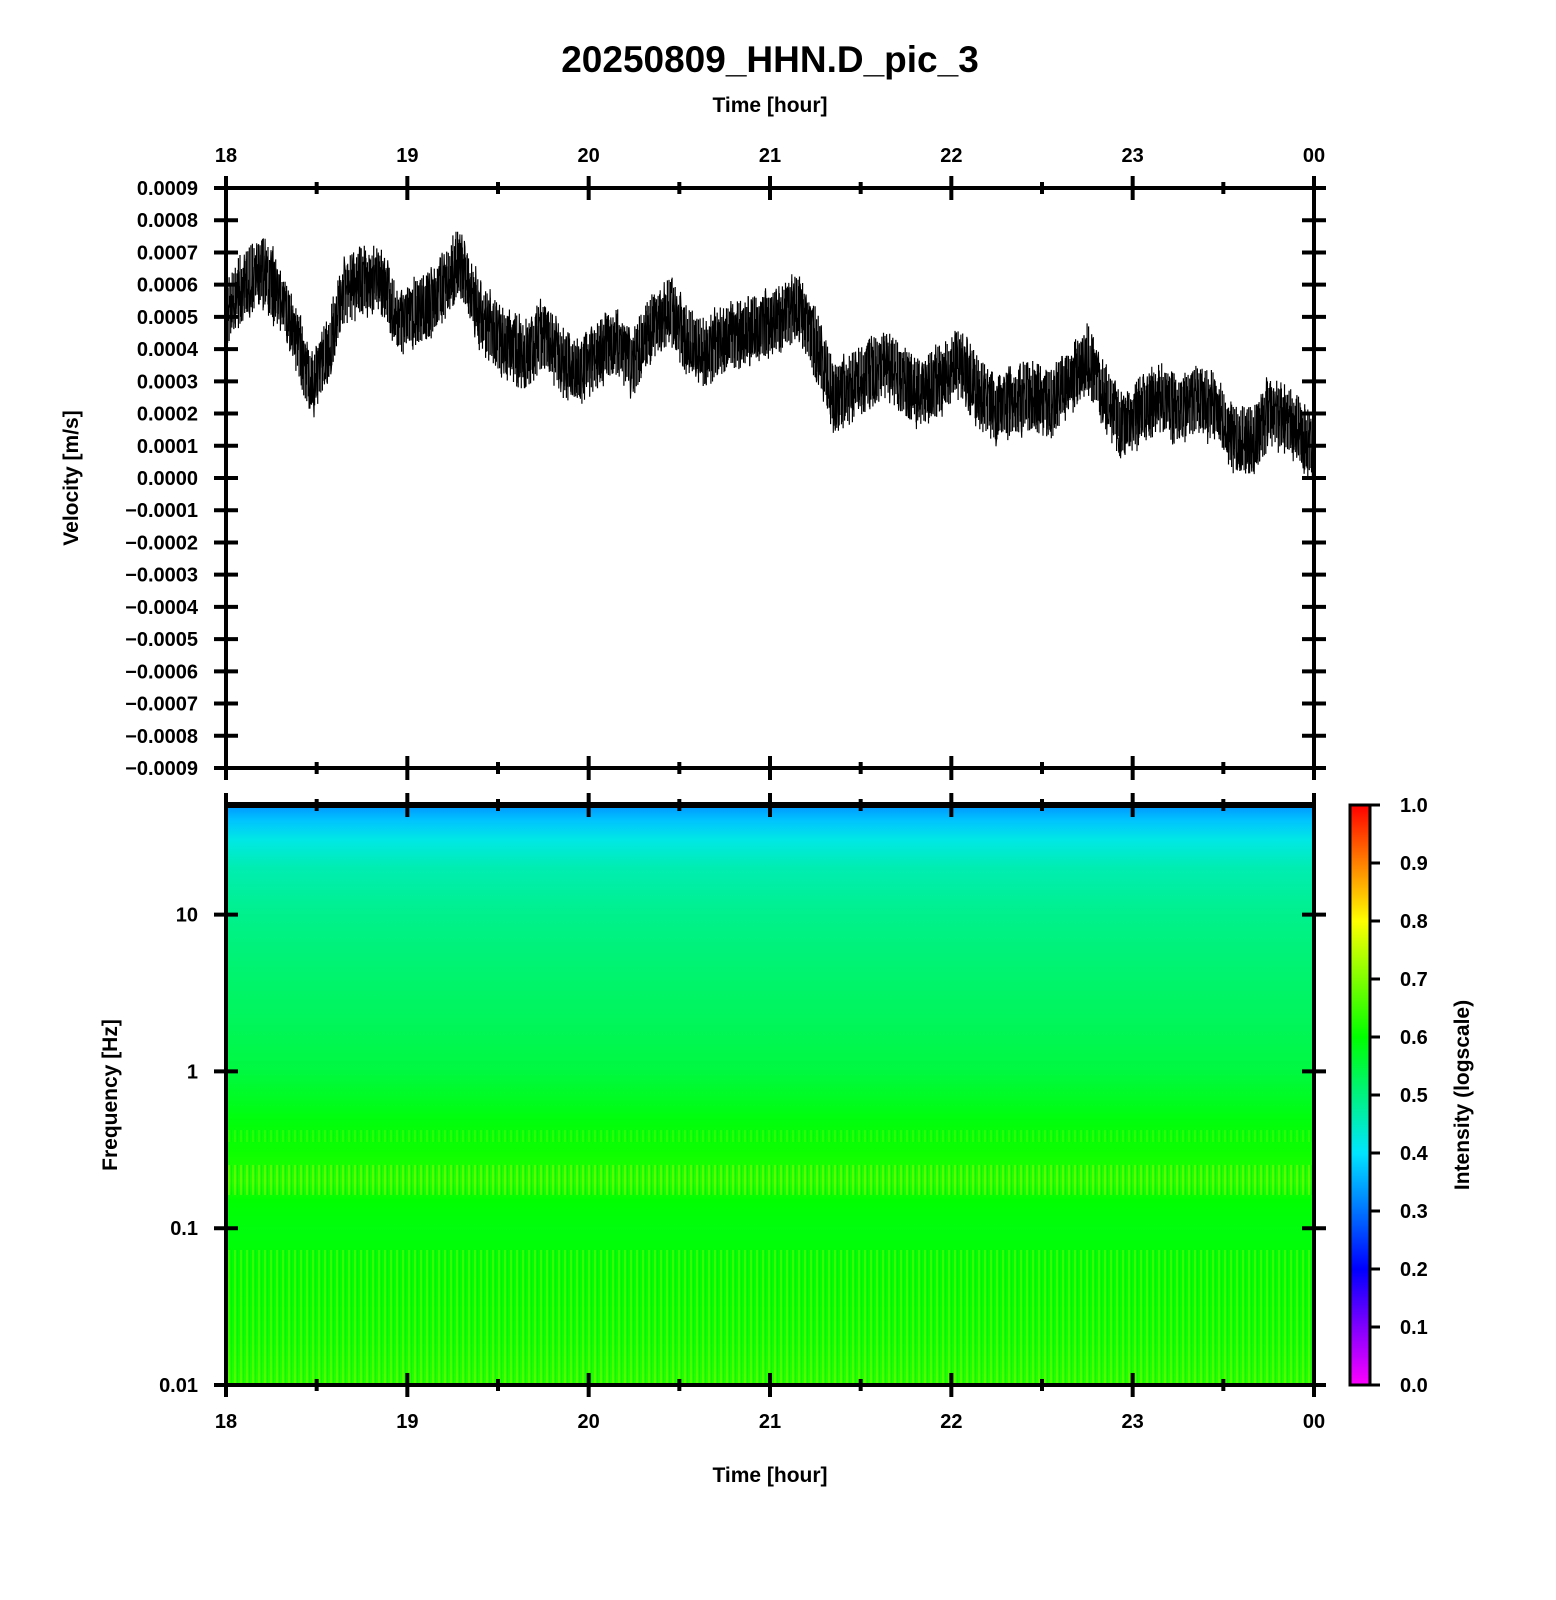 The height and width of the screenshot is (1600, 1556). I want to click on velocity-trace, so click(770, 355).